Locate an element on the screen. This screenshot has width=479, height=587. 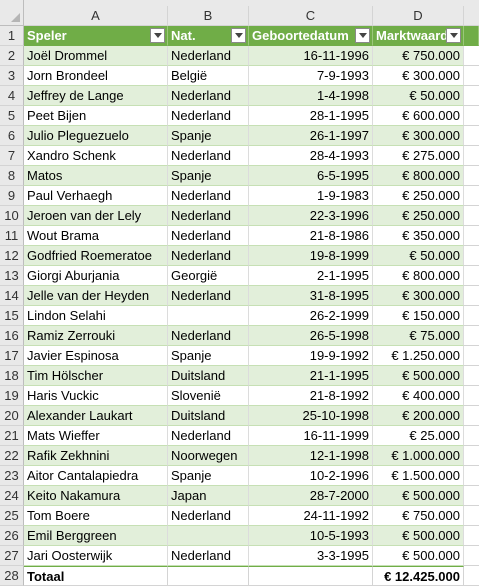
cell-geboortedatum: 22-3-1996 is located at coordinates (311, 216).